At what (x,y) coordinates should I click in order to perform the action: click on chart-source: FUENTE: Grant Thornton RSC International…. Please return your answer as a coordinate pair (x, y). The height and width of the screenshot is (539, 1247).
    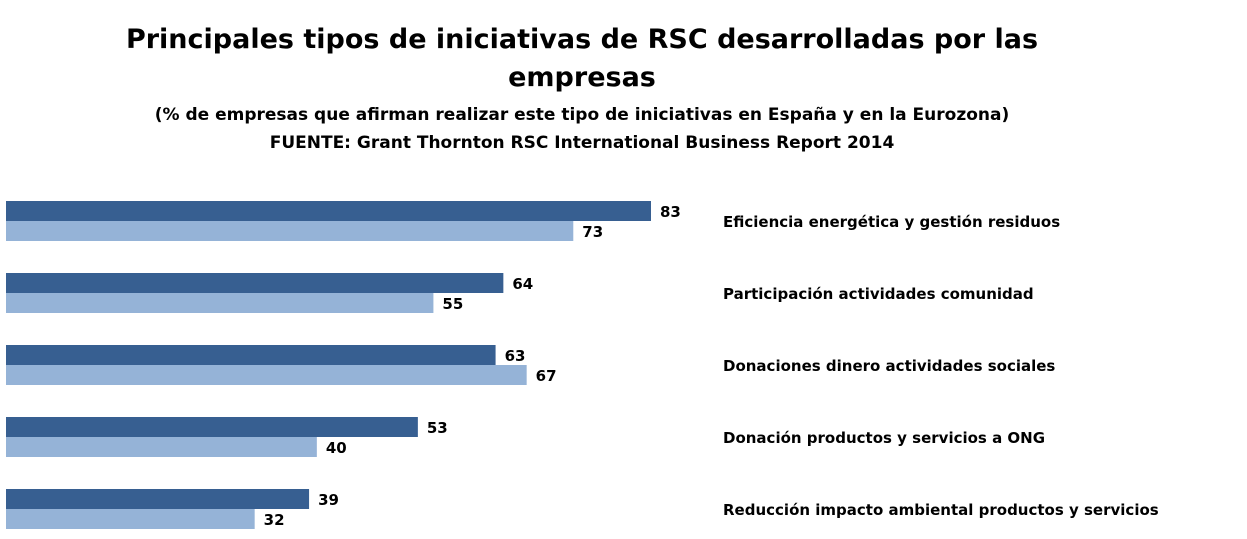
    Looking at the image, I should click on (582, 143).